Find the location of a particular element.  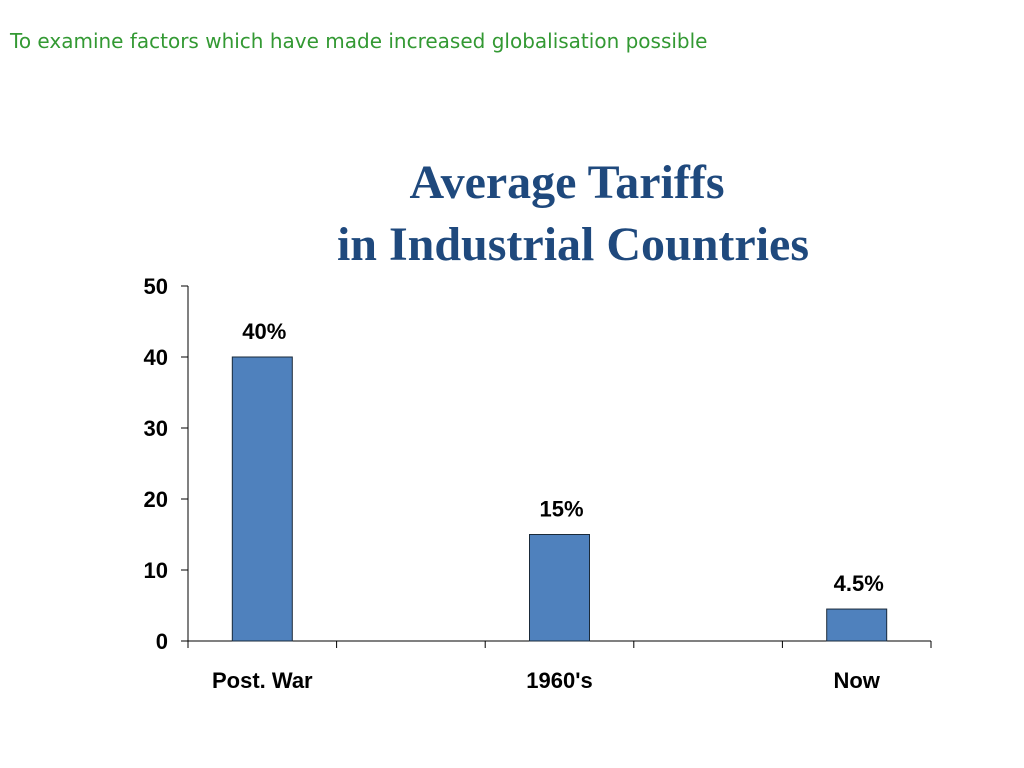

y-tick-label: 50 is located at coordinates (156, 286).